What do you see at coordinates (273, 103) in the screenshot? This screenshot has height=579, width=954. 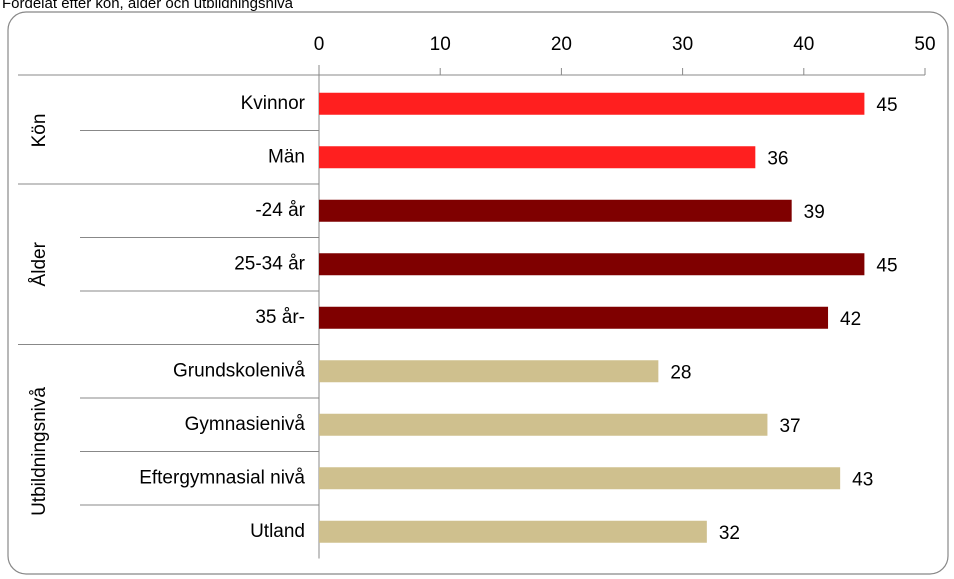 I see `category-label: Kvinnor` at bounding box center [273, 103].